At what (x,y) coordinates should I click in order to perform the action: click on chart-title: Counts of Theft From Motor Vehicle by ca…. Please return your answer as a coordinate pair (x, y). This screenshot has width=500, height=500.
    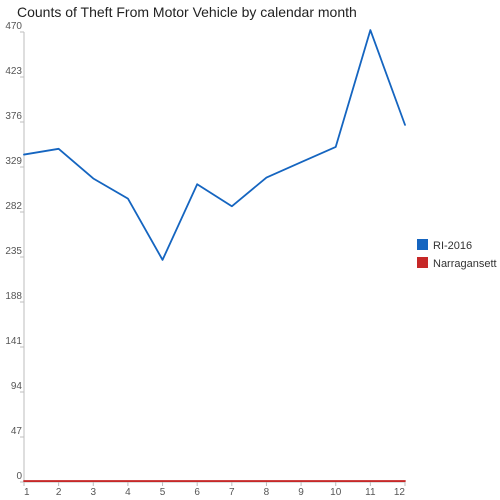
    Looking at the image, I should click on (187, 12).